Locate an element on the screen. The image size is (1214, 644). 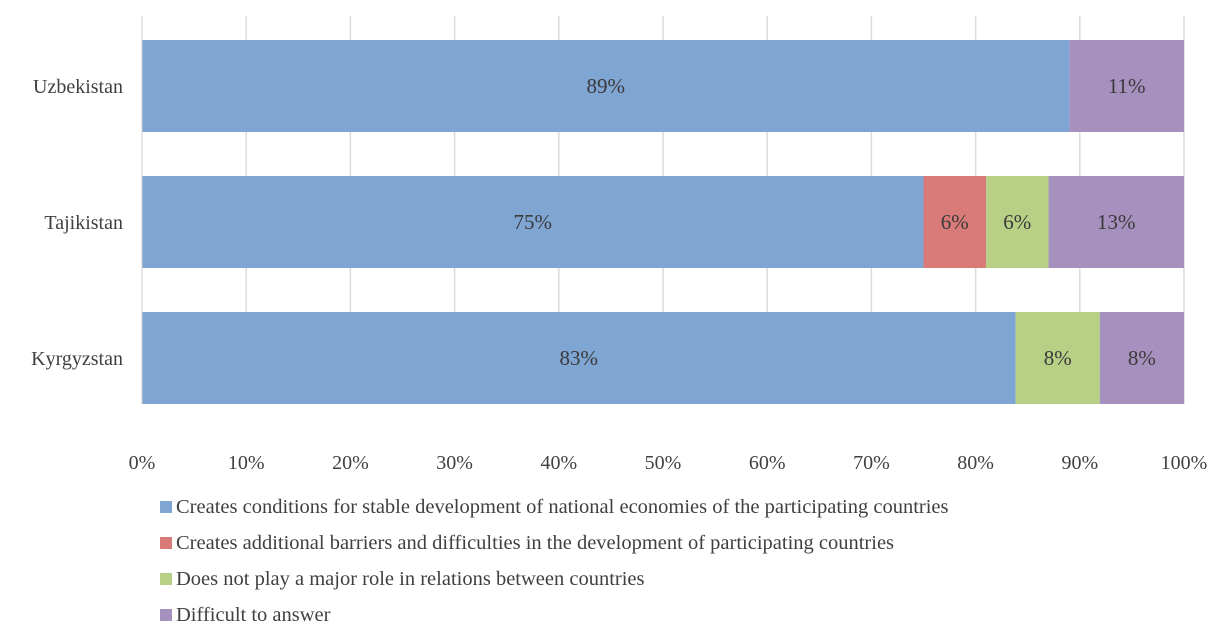
data-label: 11% is located at coordinates (1127, 86).